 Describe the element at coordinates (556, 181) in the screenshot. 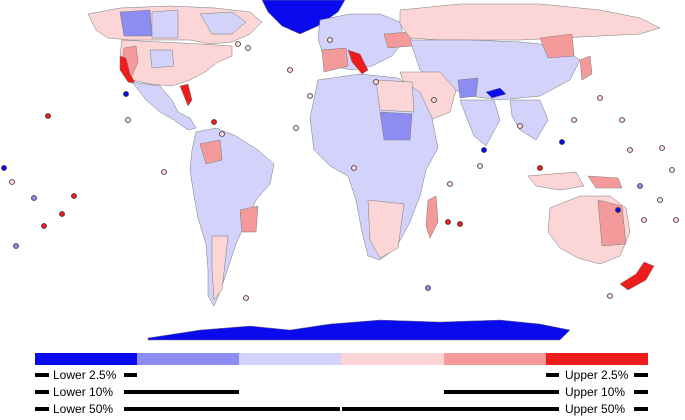

I see `region-indonesia` at that location.